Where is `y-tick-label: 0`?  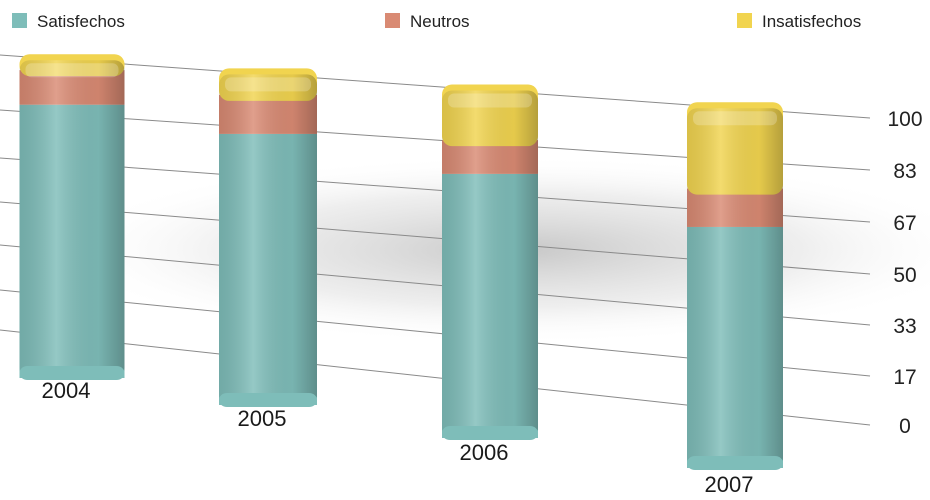 y-tick-label: 0 is located at coordinates (905, 426).